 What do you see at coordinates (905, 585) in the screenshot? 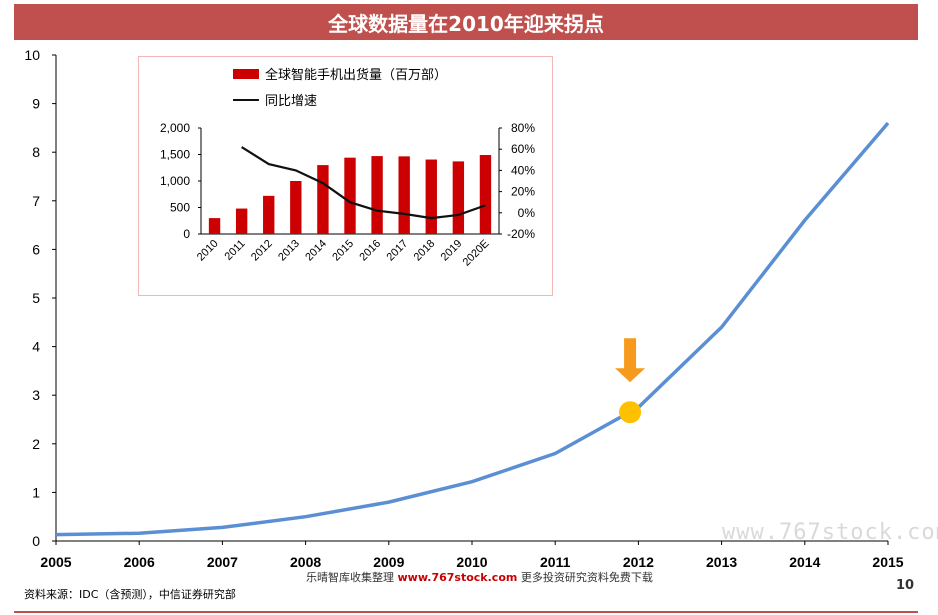
I see `page-number: 10` at bounding box center [905, 585].